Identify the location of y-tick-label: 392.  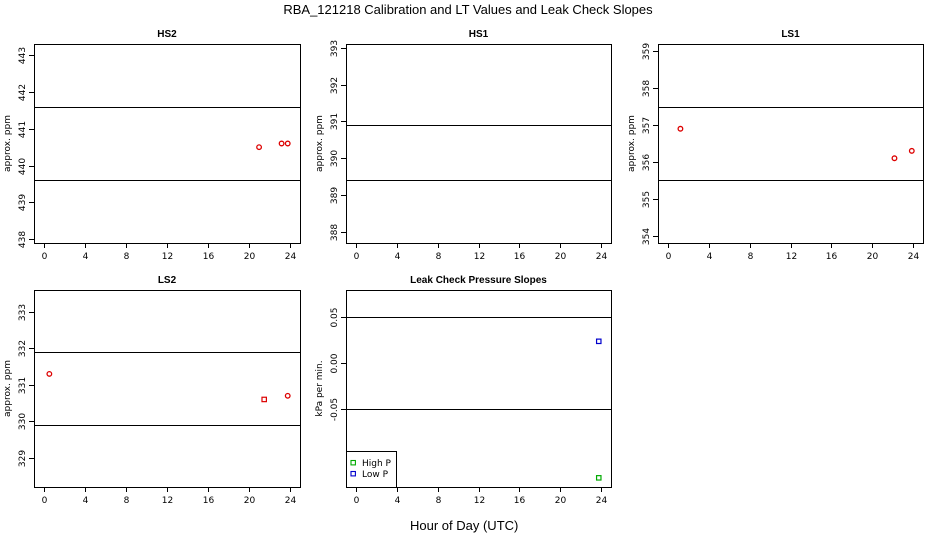
(335, 85).